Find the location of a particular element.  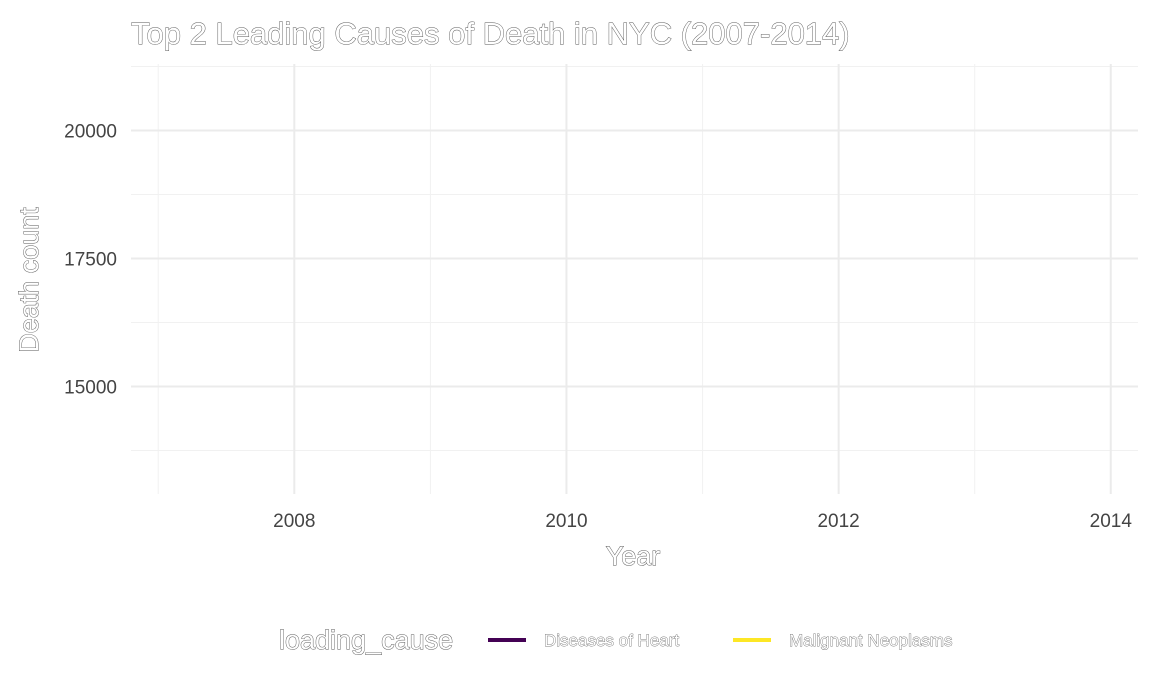

legend-label-diseases-of-heart: Diseases of Heart is located at coordinates (611, 640).